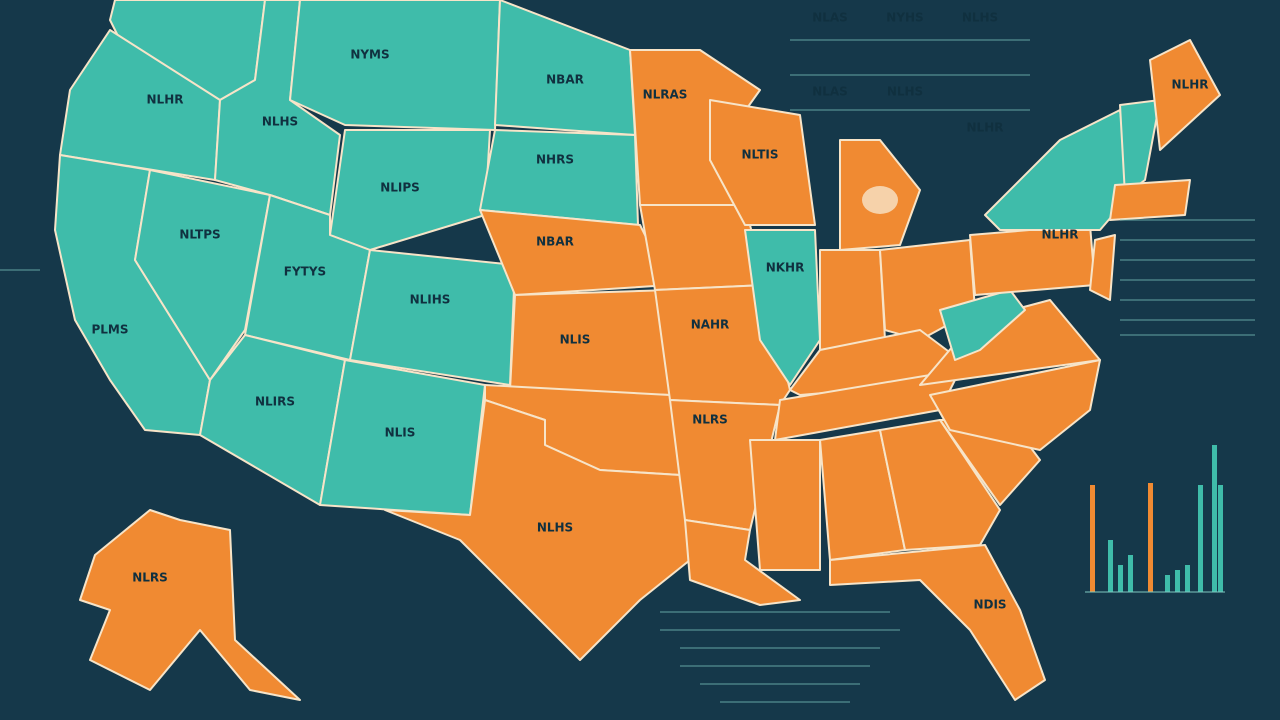  I want to click on state-label: NLIPS, so click(400, 188).